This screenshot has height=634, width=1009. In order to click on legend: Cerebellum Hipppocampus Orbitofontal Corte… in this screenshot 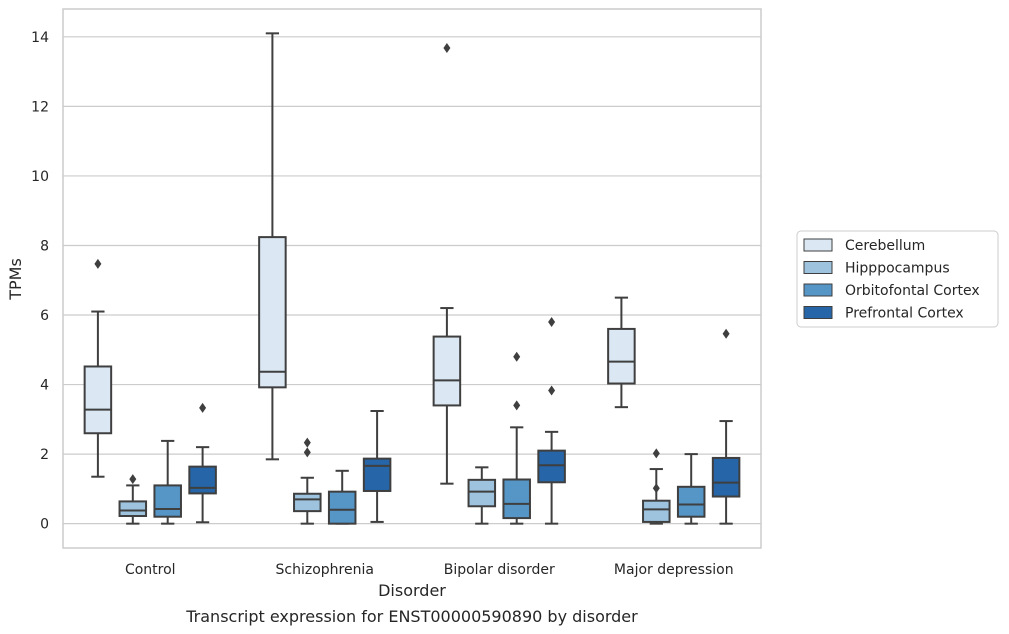, I will do `click(897, 279)`.